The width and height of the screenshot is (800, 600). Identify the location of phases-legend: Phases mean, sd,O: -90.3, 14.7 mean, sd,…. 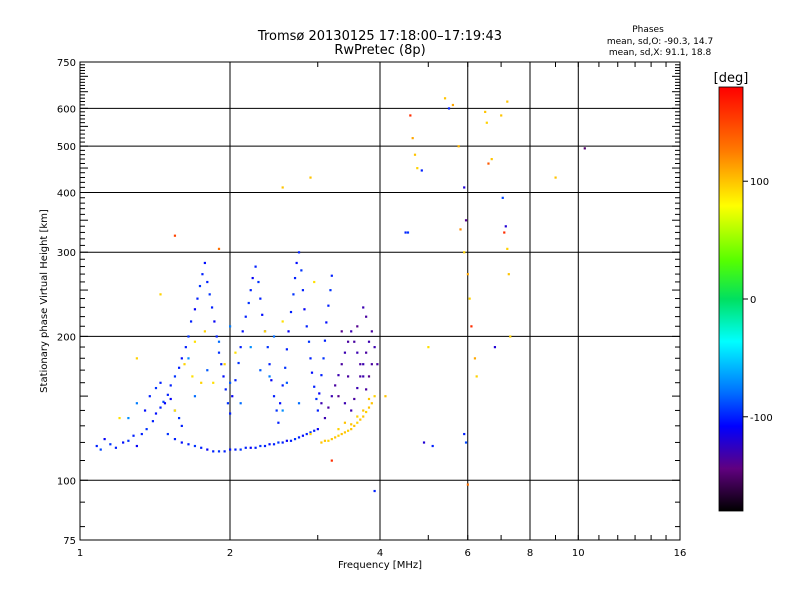
(660, 41).